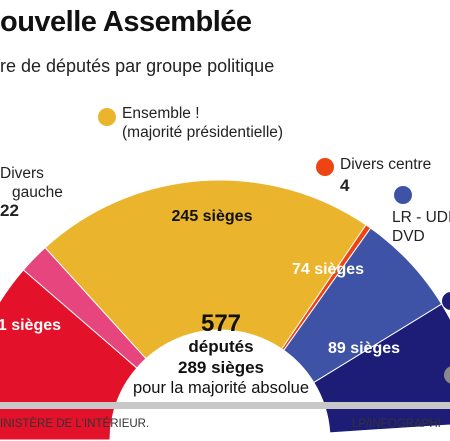  I want to click on label-divers-gauche: Divers gauche 22, so click(31, 192).